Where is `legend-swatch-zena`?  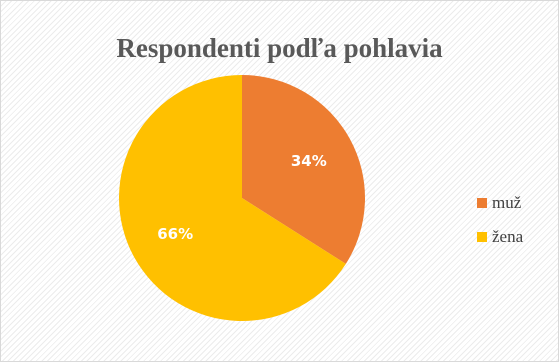
legend-swatch-zena is located at coordinates (482, 237).